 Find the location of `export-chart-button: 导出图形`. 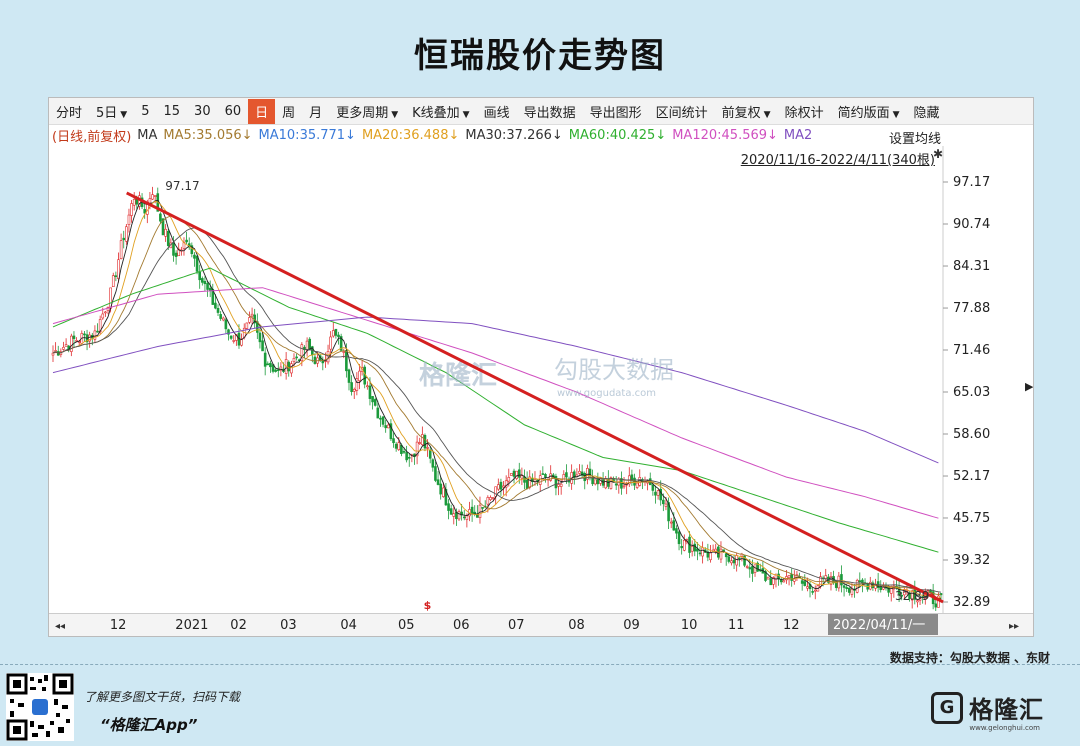

export-chart-button: 导出图形 is located at coordinates (615, 113).